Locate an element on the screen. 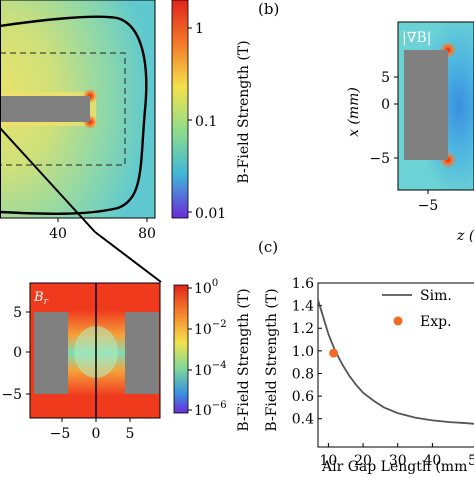  panel-c-axes-frame is located at coordinates (395, 365).